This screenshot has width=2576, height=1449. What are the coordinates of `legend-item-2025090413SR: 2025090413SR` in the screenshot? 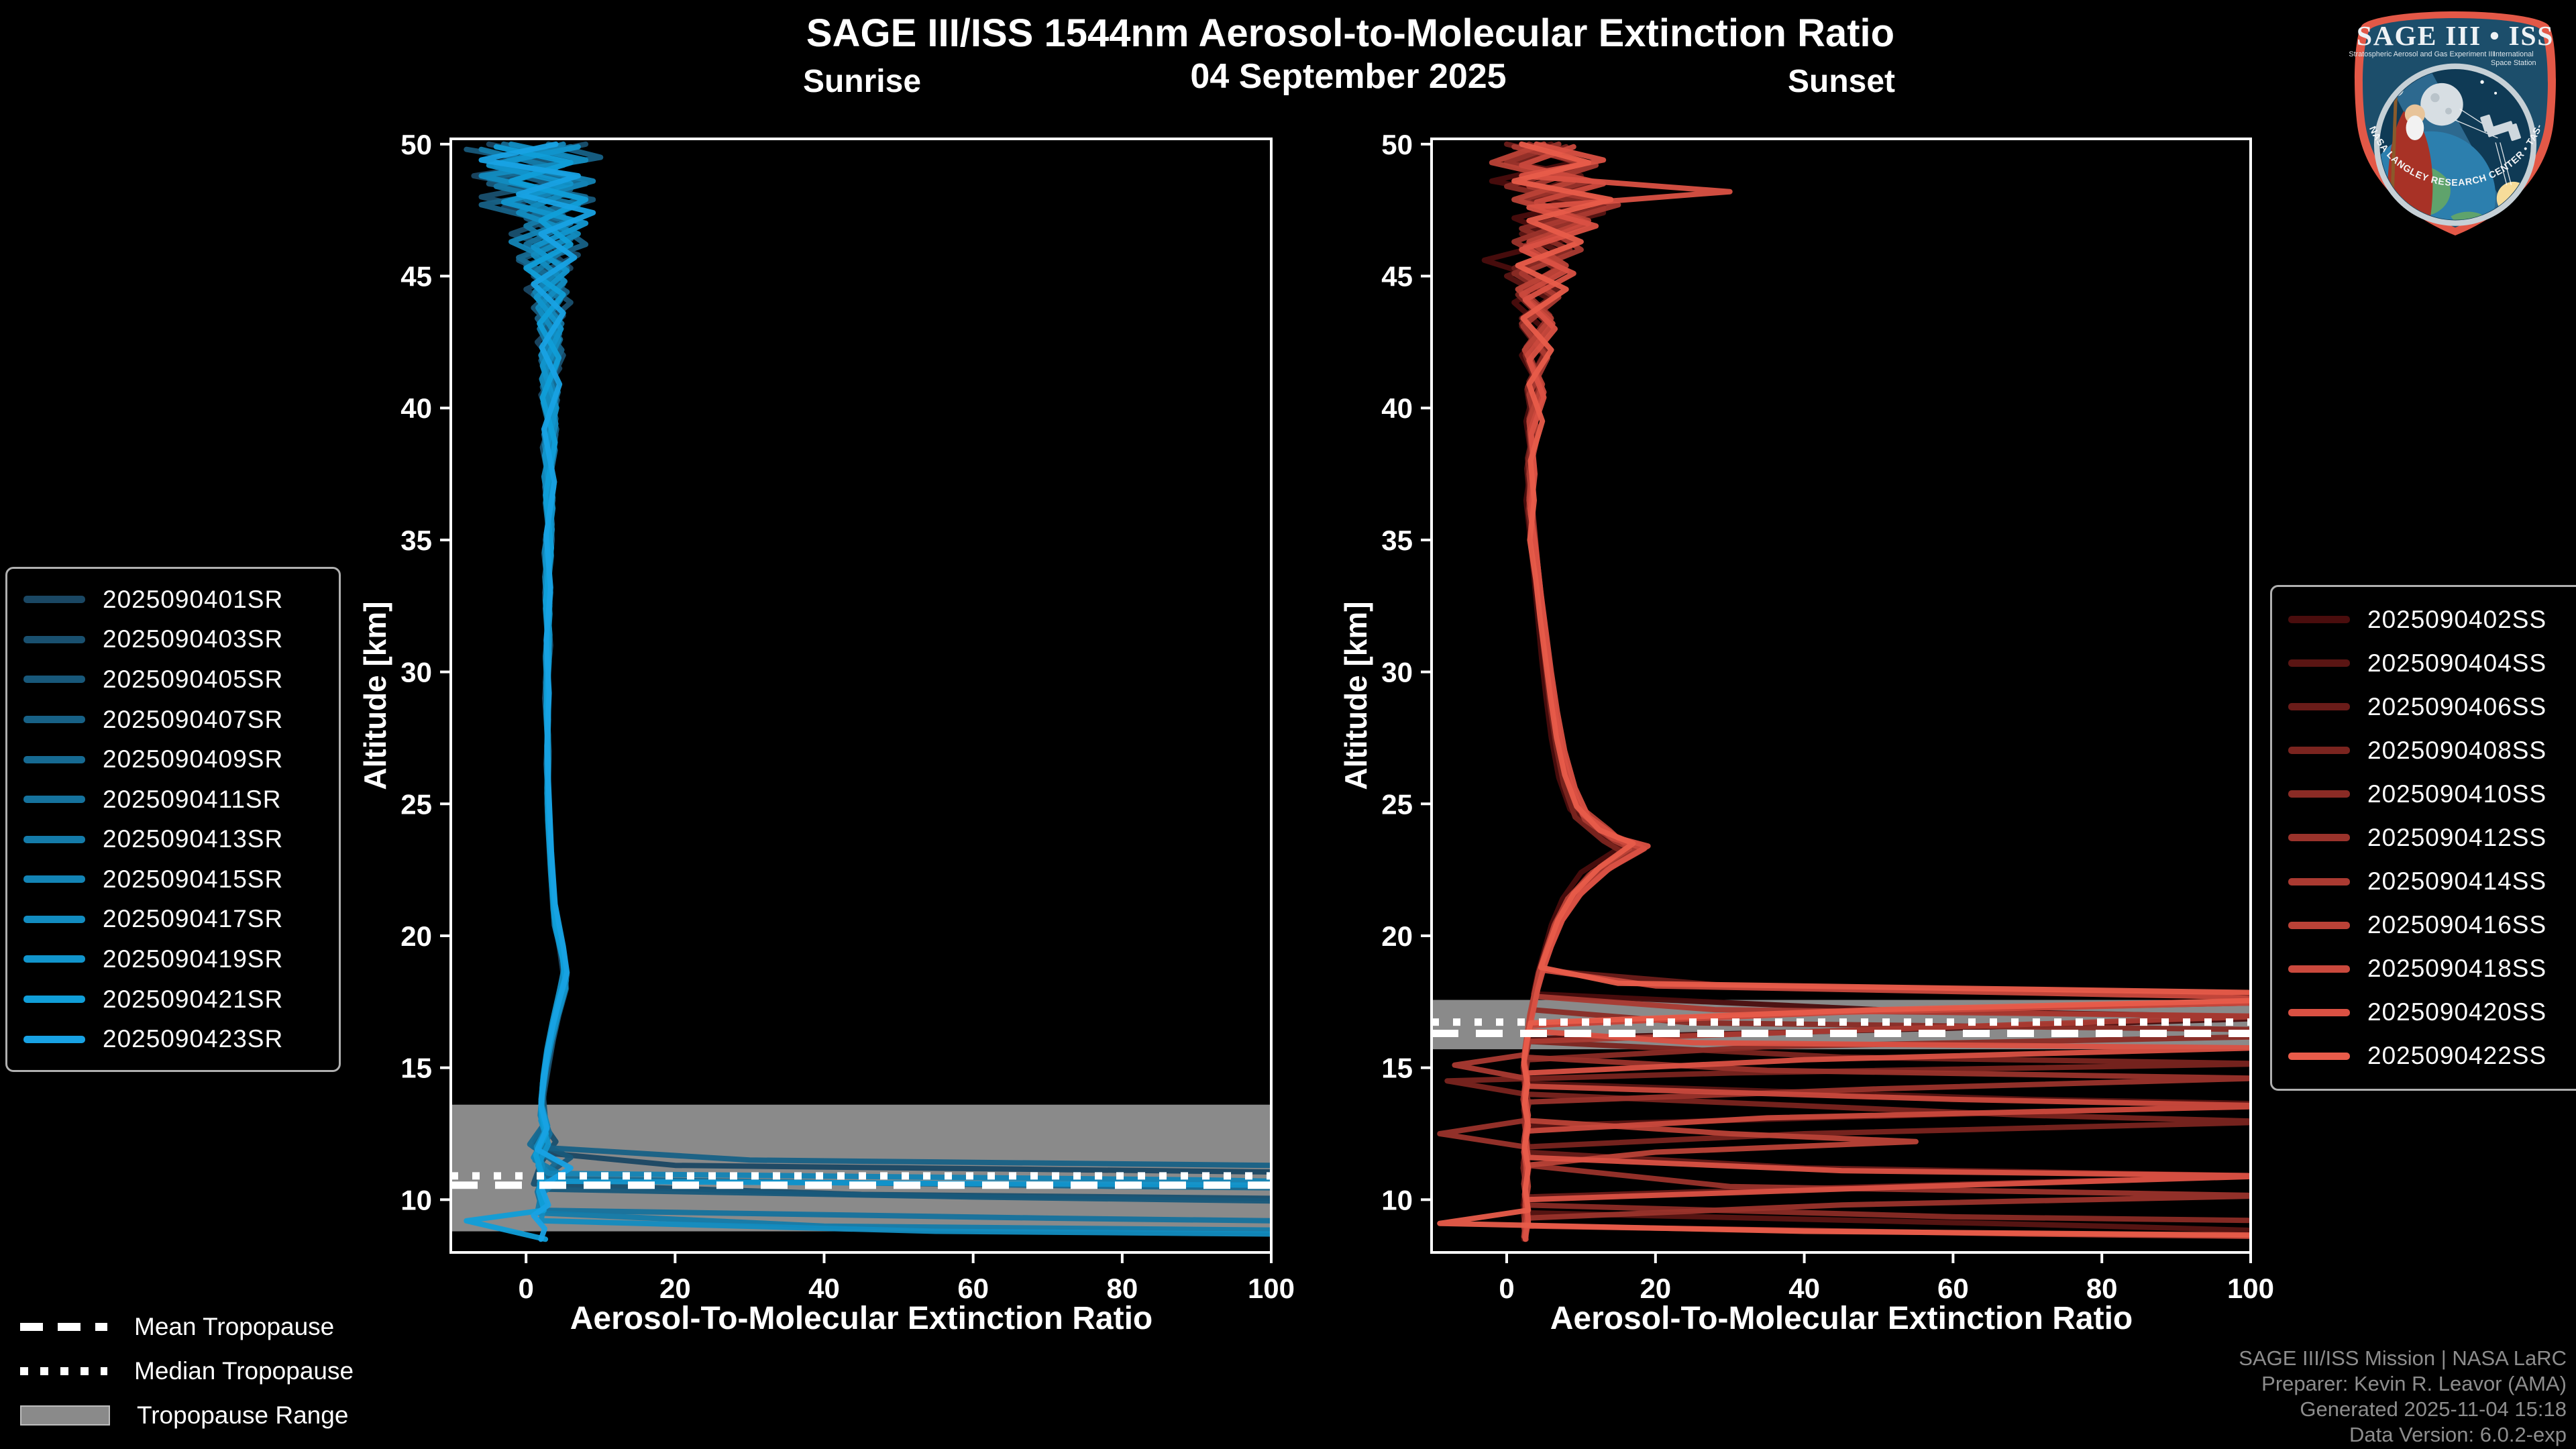 It's located at (173, 839).